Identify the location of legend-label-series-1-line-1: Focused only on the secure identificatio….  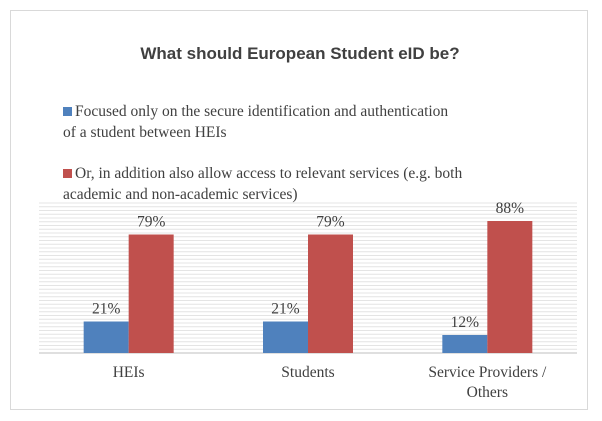
(262, 111).